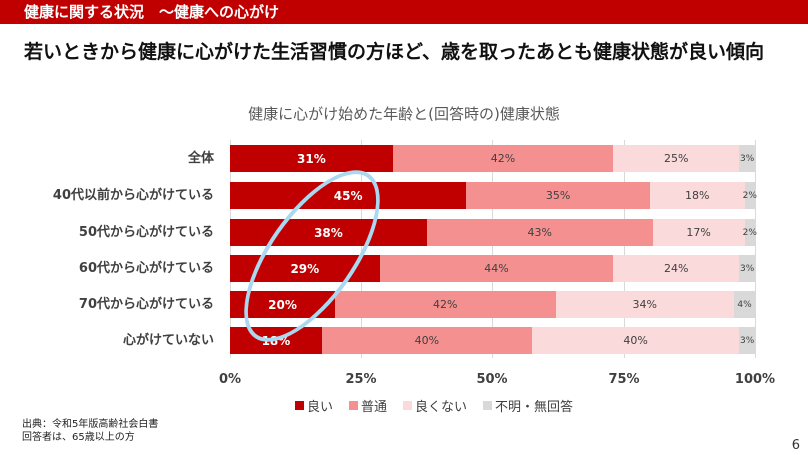 The height and width of the screenshot is (455, 808). Describe the element at coordinates (230, 379) in the screenshot. I see `x-tick: 0%` at that location.